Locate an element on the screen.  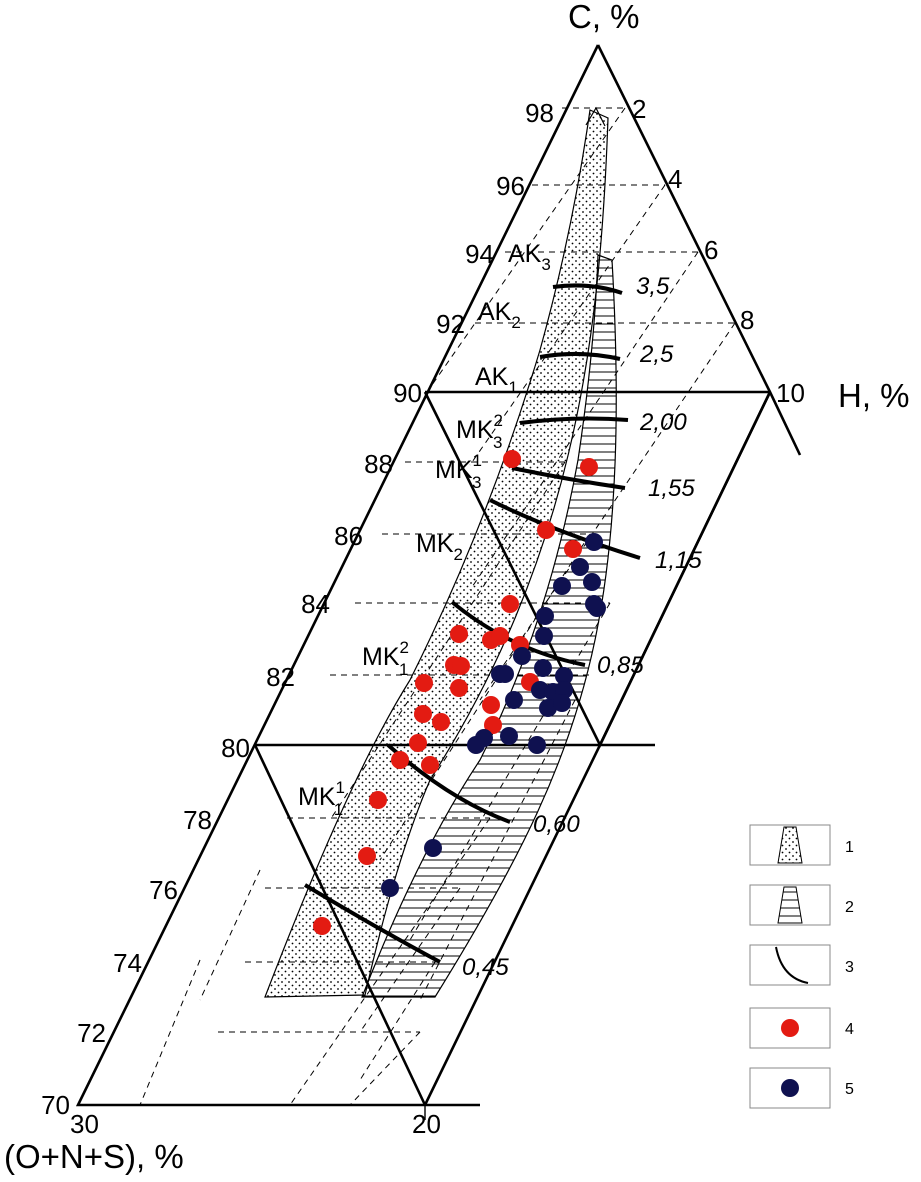
carbon-tick: 84 is located at coordinates (315, 604).